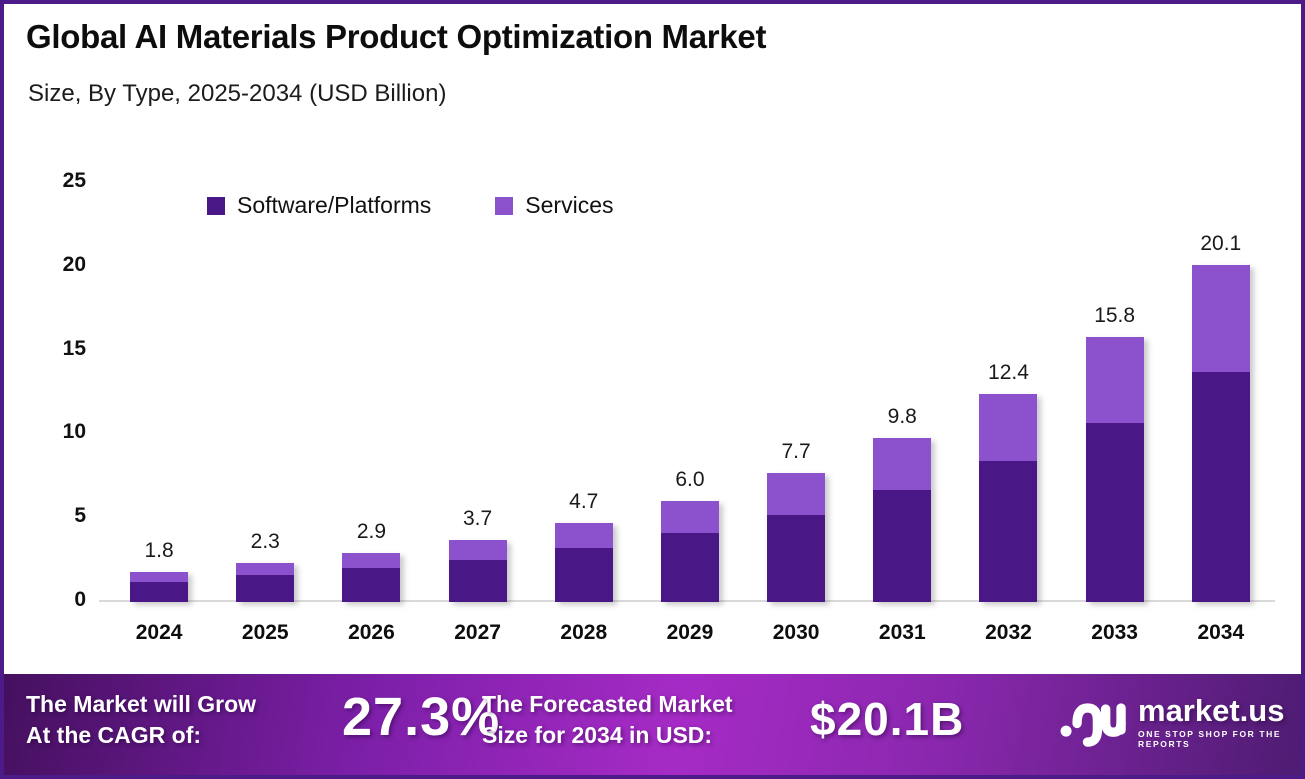  Describe the element at coordinates (478, 391) in the screenshot. I see `bar-column-2027: 3.7` at that location.